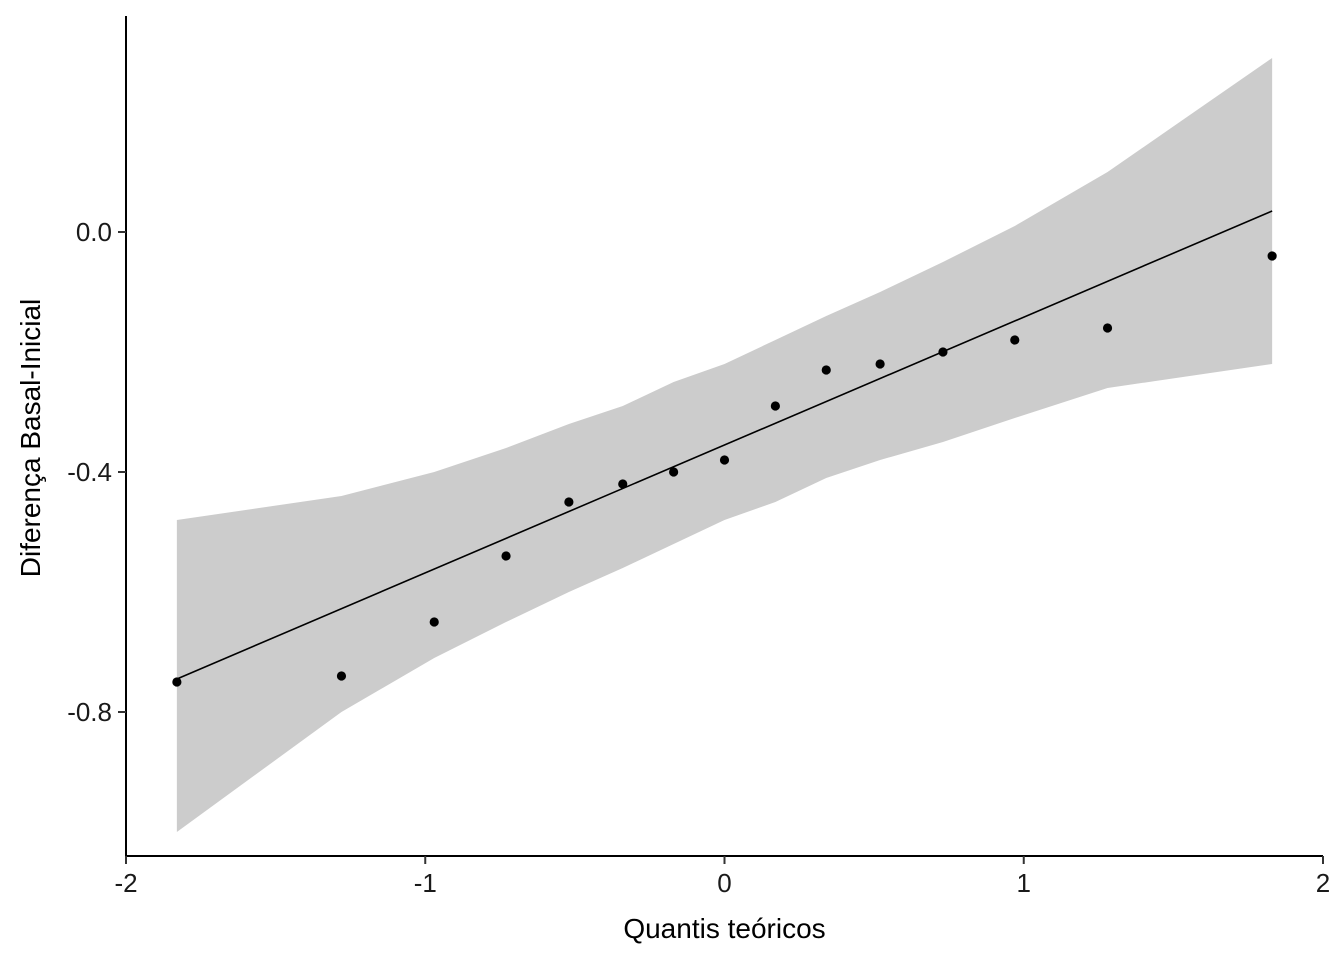  I want to click on y-tick-label: 0.0, so click(94, 232).